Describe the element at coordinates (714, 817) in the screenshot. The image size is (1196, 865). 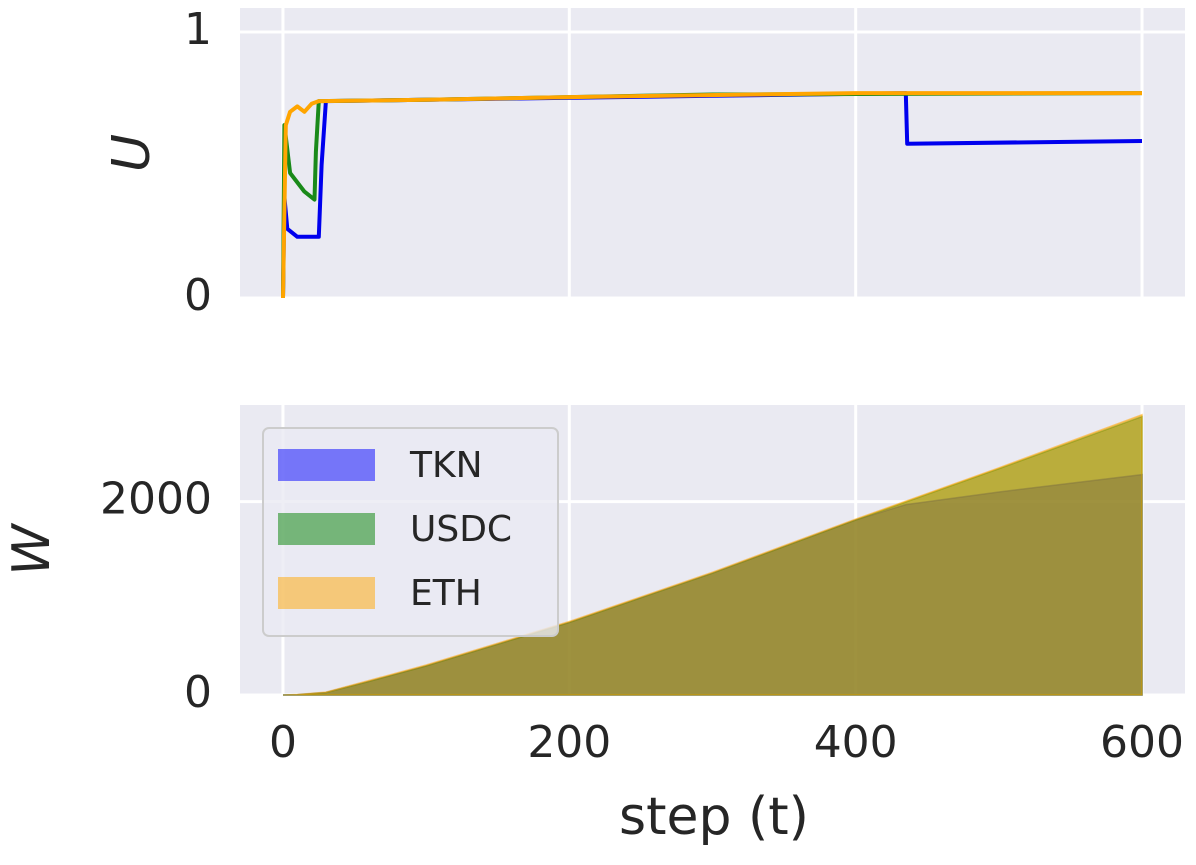
I see `x-axis-label: step (t)` at that location.